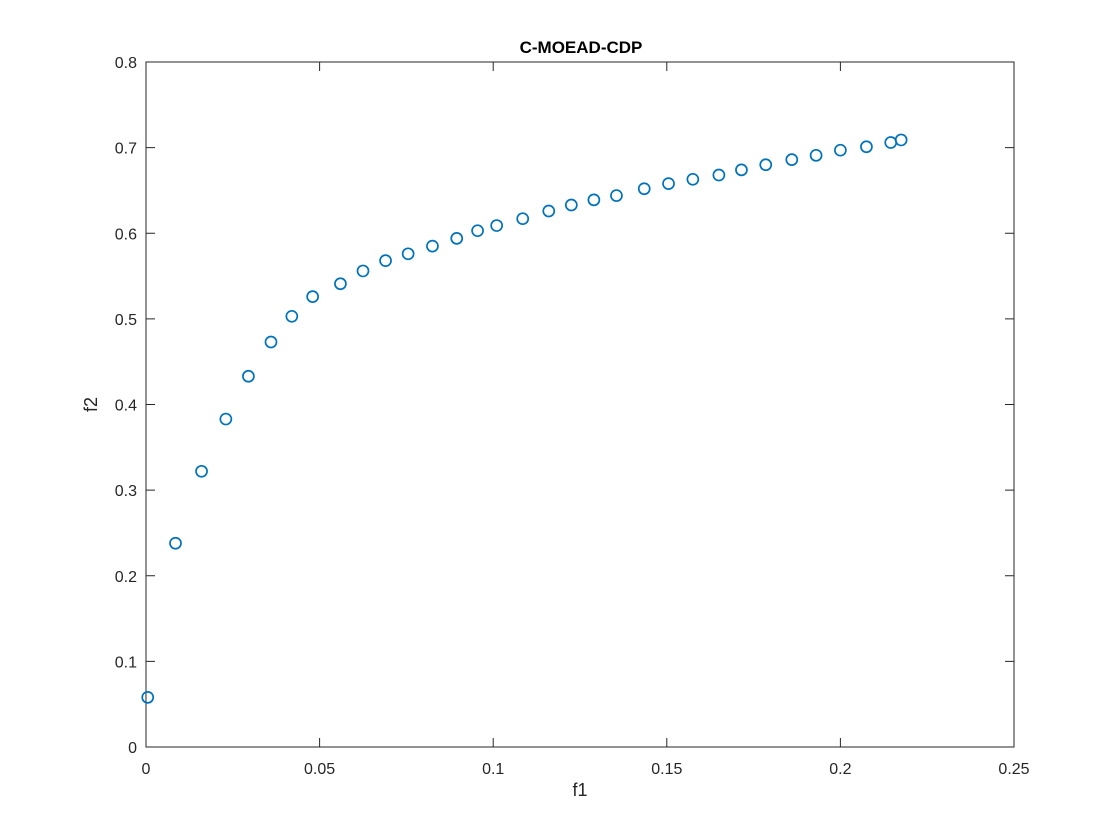  I want to click on y-tick-label: 0.8, so click(126, 63).